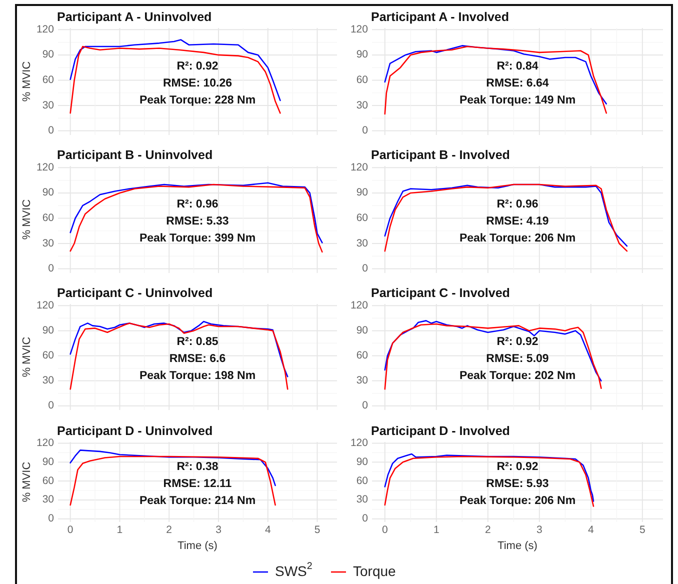 This screenshot has height=584, width=678. I want to click on chart-title: Participant A - Involved, so click(440, 17).